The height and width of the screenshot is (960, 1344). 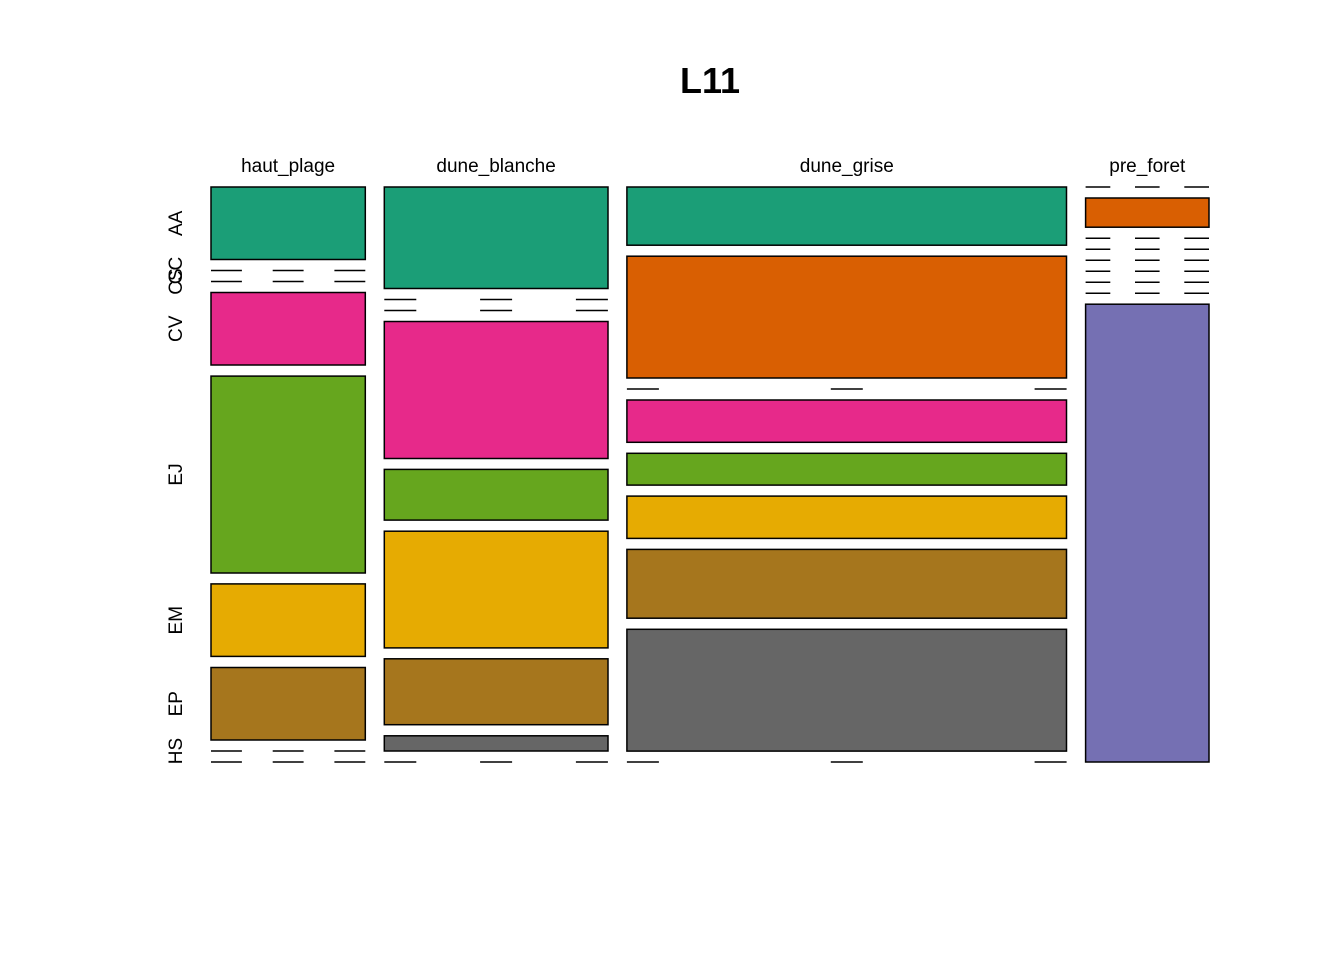 What do you see at coordinates (847, 166) in the screenshot?
I see `column-label-dune-grise: dune_grise` at bounding box center [847, 166].